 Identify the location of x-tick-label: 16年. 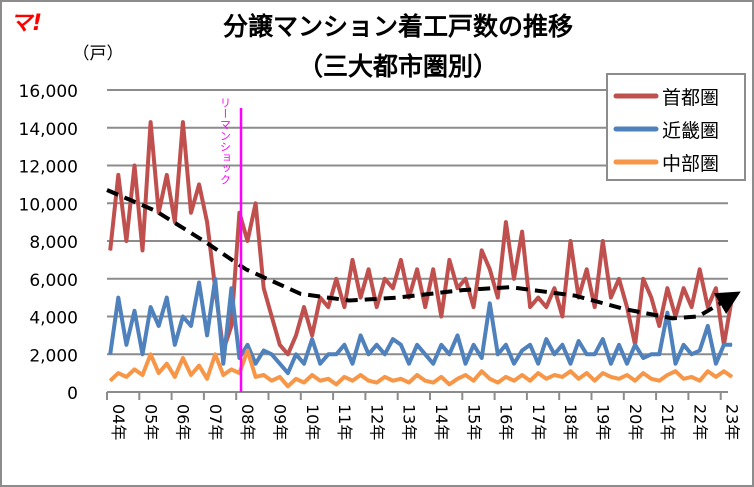
(506, 422).